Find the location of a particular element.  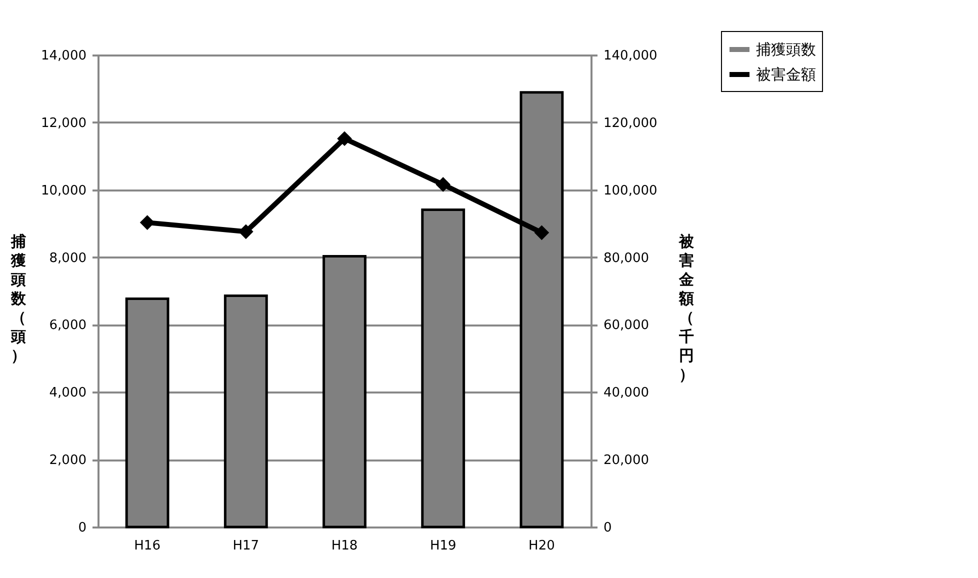

y2-tick-label: 80,000 is located at coordinates (626, 258).